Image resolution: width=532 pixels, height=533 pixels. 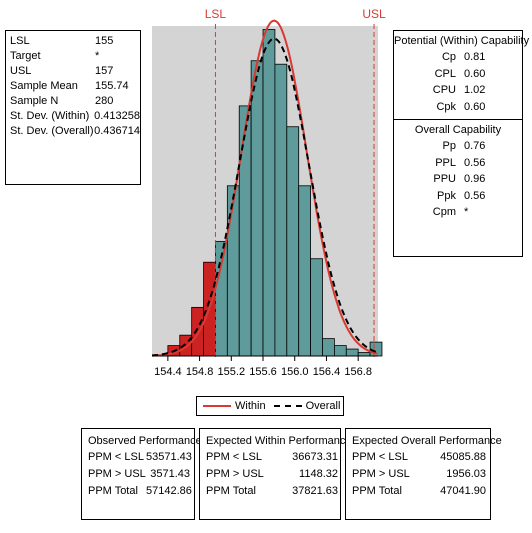 What do you see at coordinates (458, 163) in the screenshot?
I see `overall-capability-row: PPL 0.56` at bounding box center [458, 163].